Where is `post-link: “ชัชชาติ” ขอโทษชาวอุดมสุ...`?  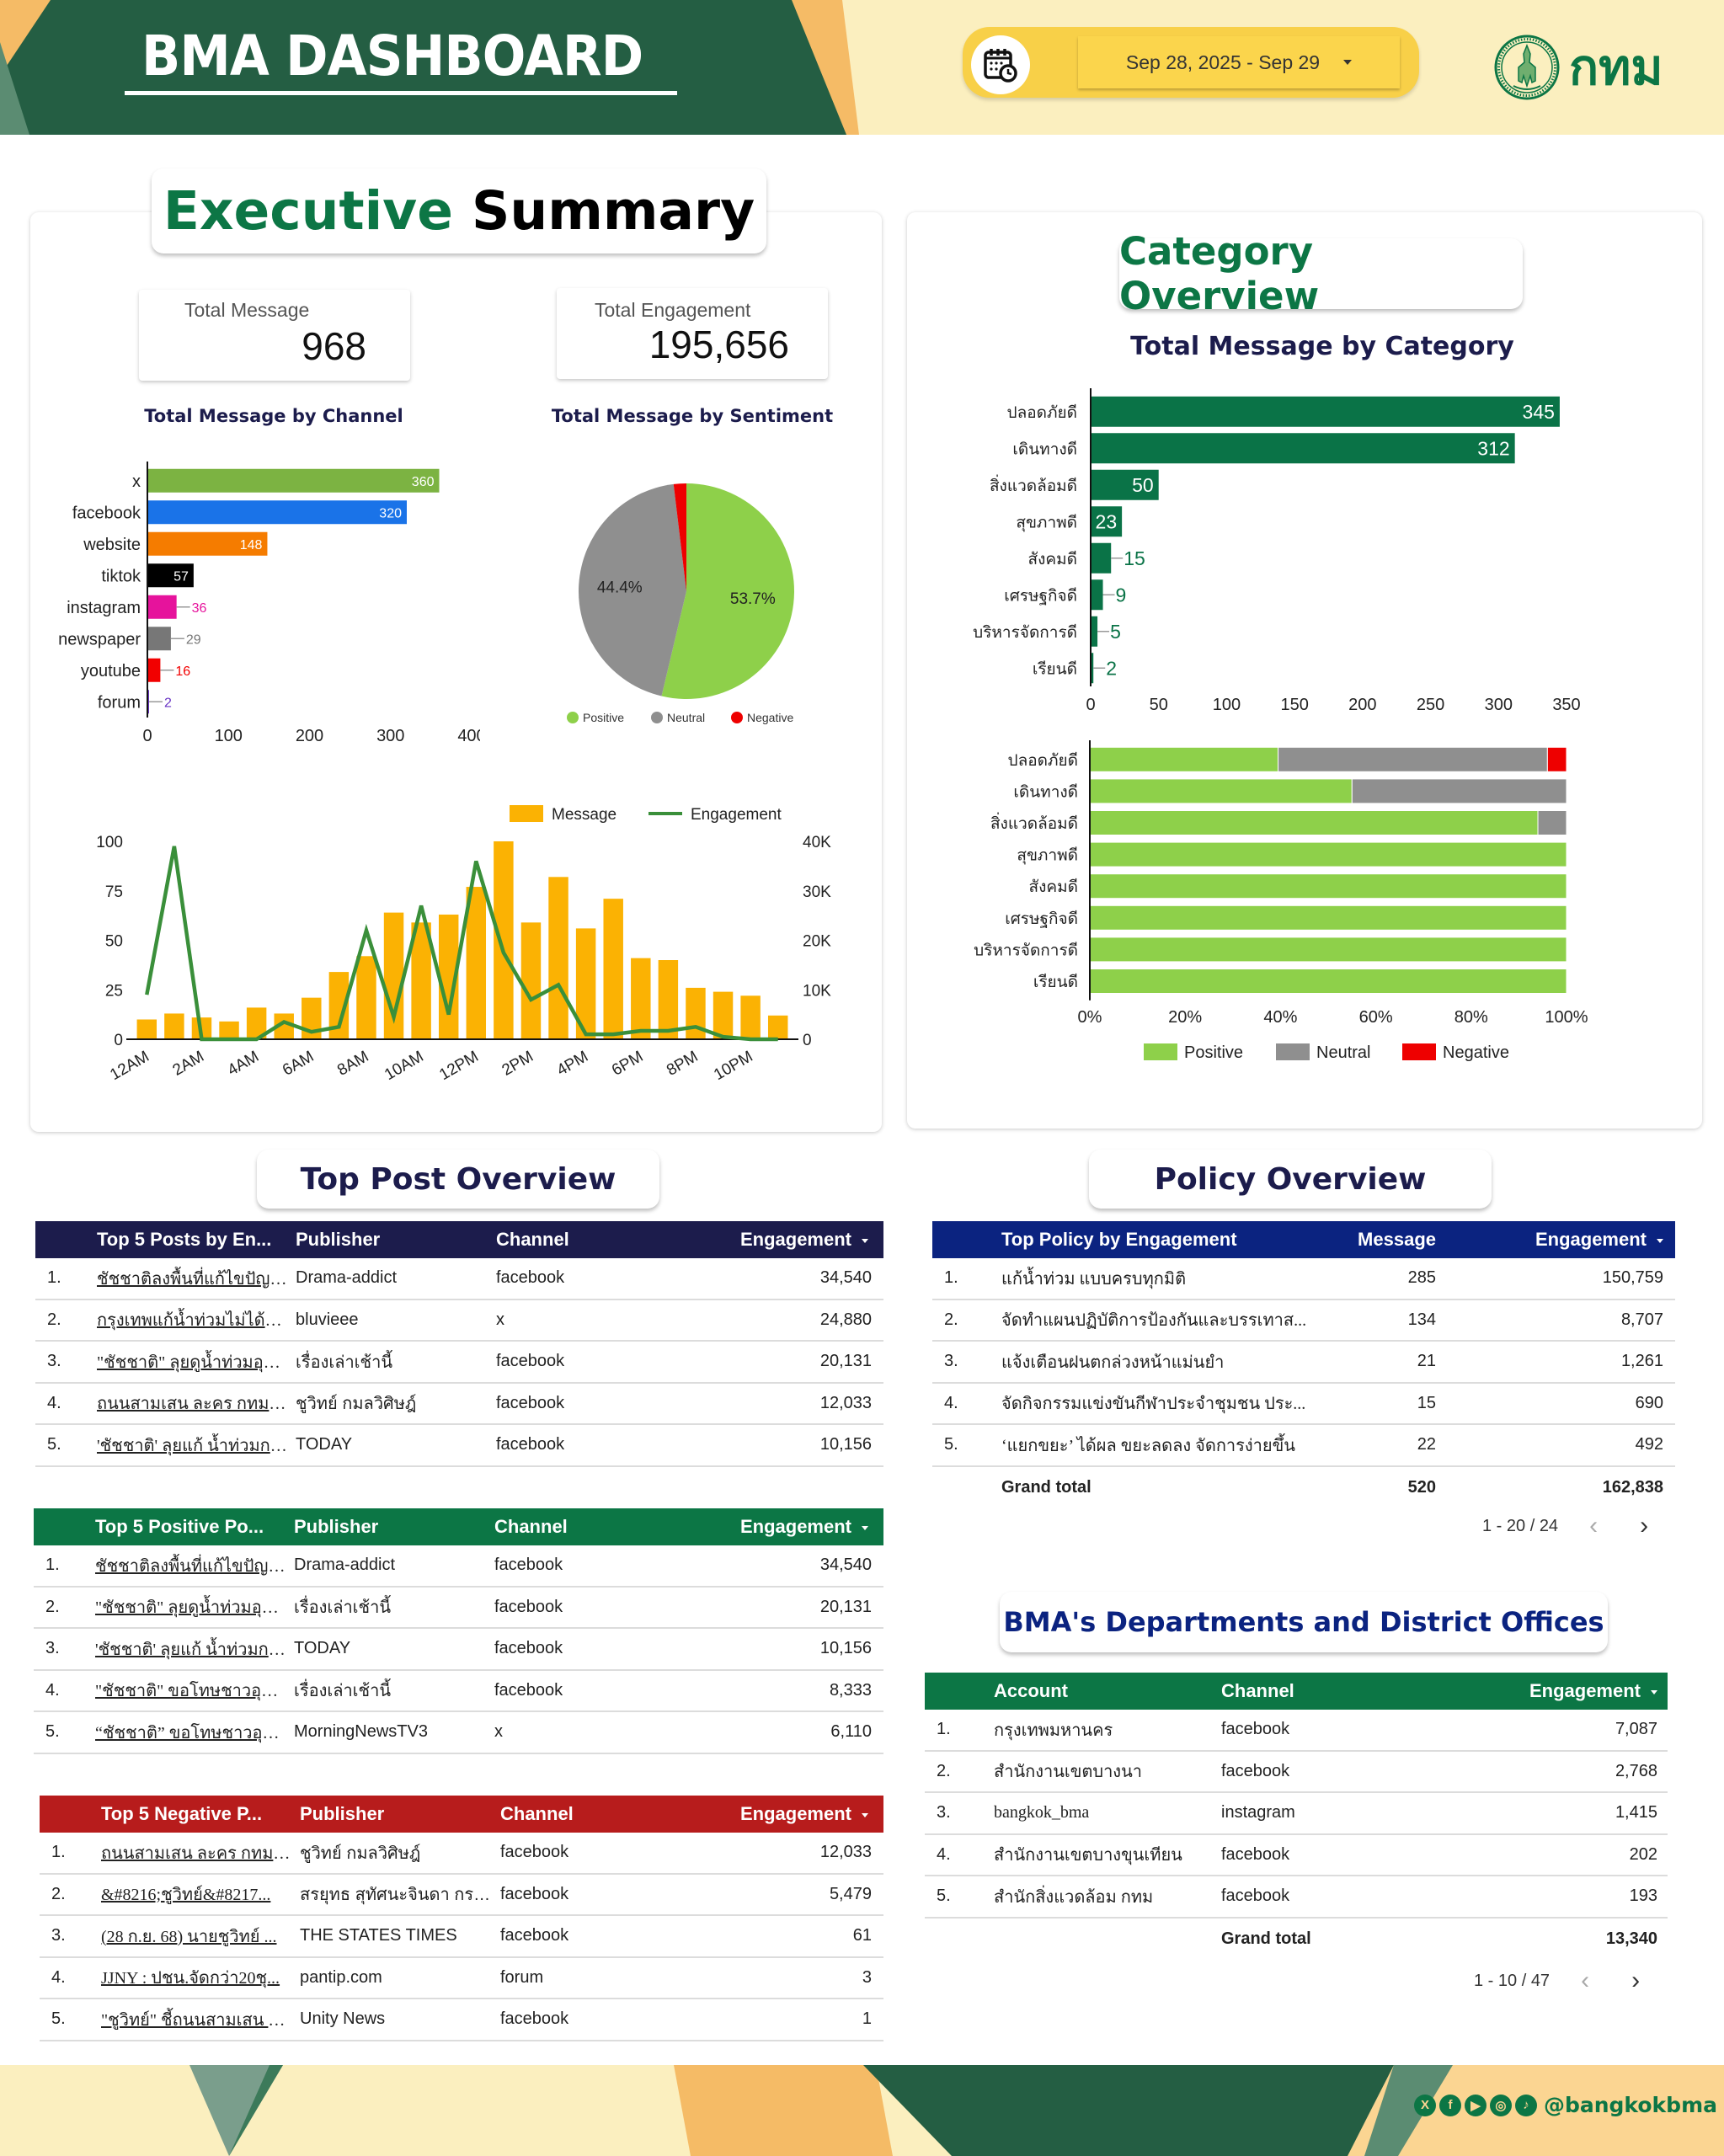
post-link: “ชัชชาติ” ขอโทษชาวอุดมสุ... is located at coordinates (194, 1733).